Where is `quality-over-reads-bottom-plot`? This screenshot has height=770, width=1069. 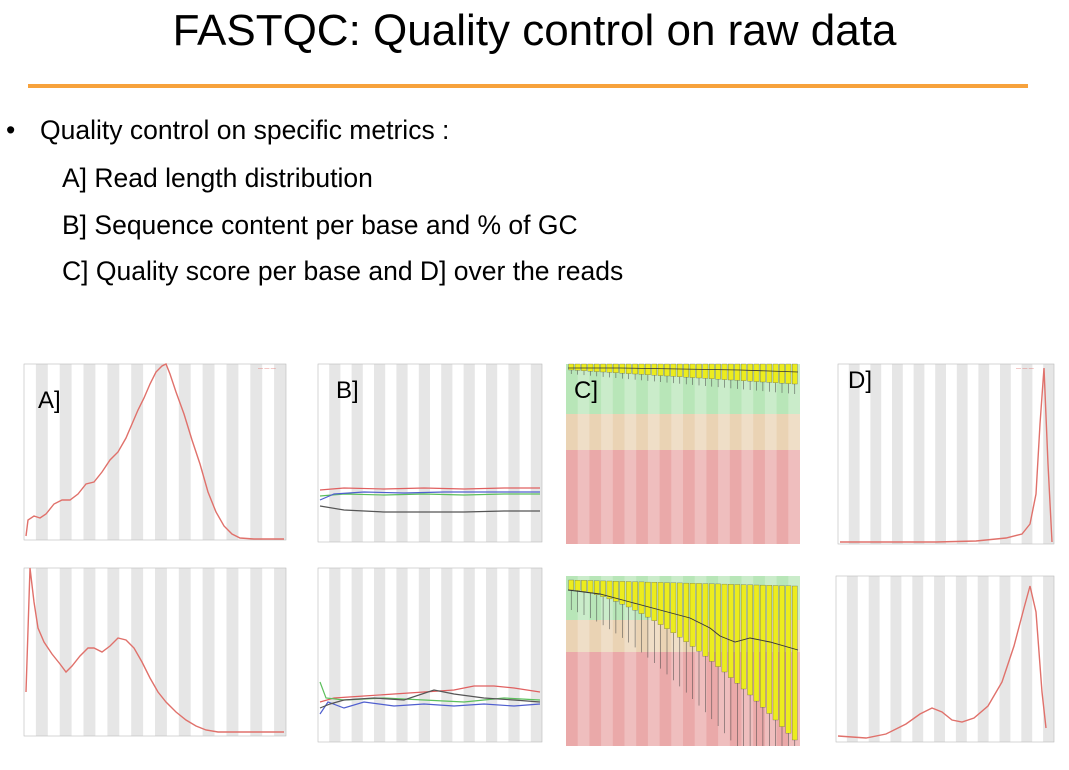
quality-over-reads-bottom-plot is located at coordinates (945, 659).